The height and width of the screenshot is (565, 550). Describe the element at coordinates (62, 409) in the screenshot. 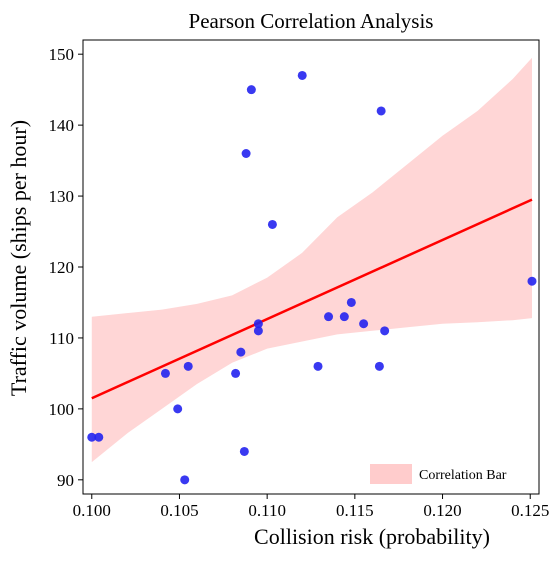

I see `y-tick-label: 100` at that location.